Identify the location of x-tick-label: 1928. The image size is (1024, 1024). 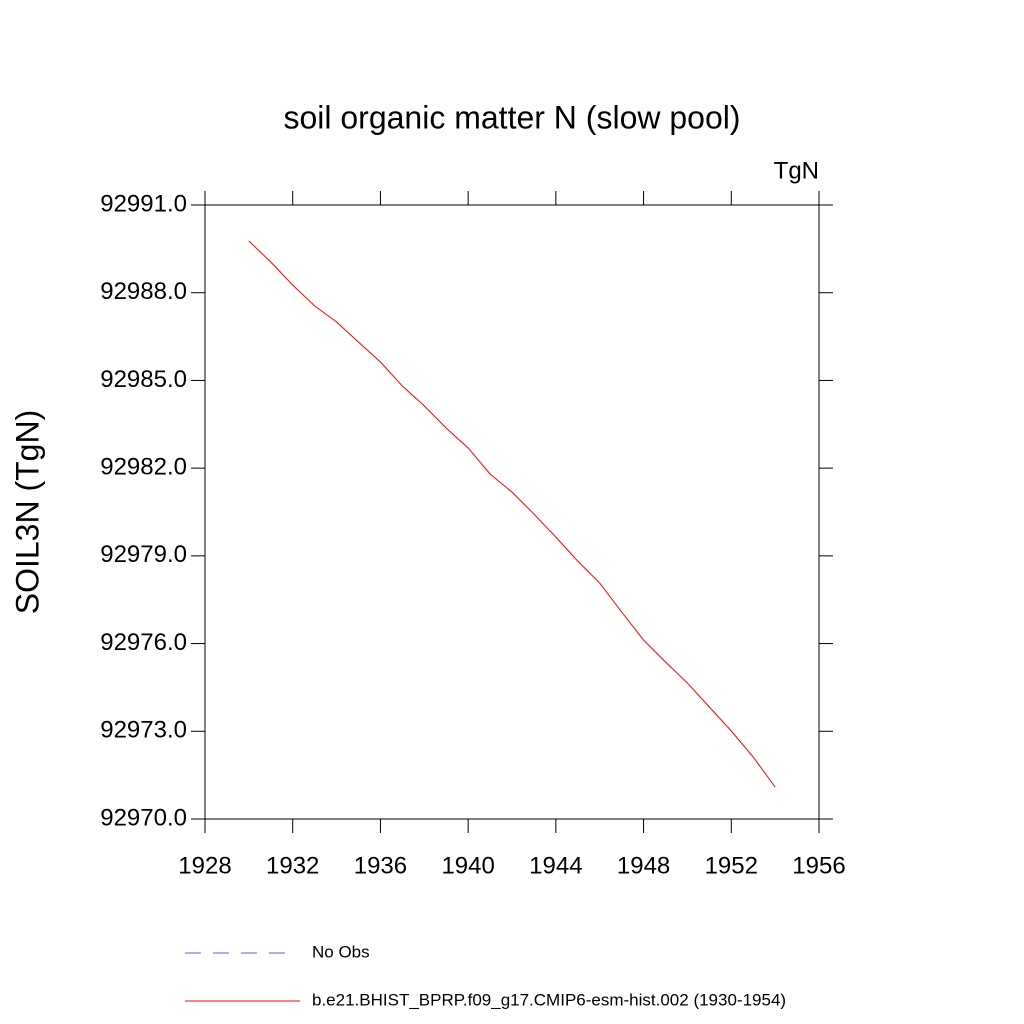
(204, 865).